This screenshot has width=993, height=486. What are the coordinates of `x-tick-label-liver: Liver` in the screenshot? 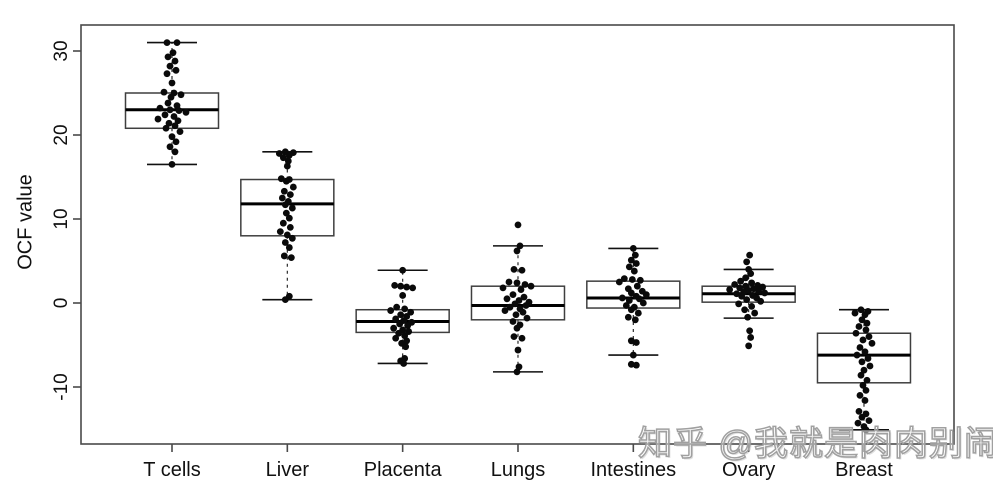 It's located at (288, 470).